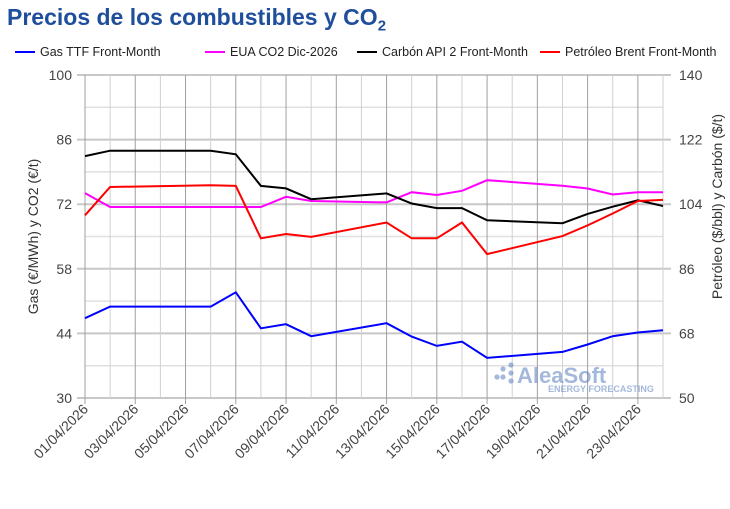 Image resolution: width=730 pixels, height=509 pixels. Describe the element at coordinates (613, 431) in the screenshot. I see `x-tick-label: 23/04/2026` at that location.